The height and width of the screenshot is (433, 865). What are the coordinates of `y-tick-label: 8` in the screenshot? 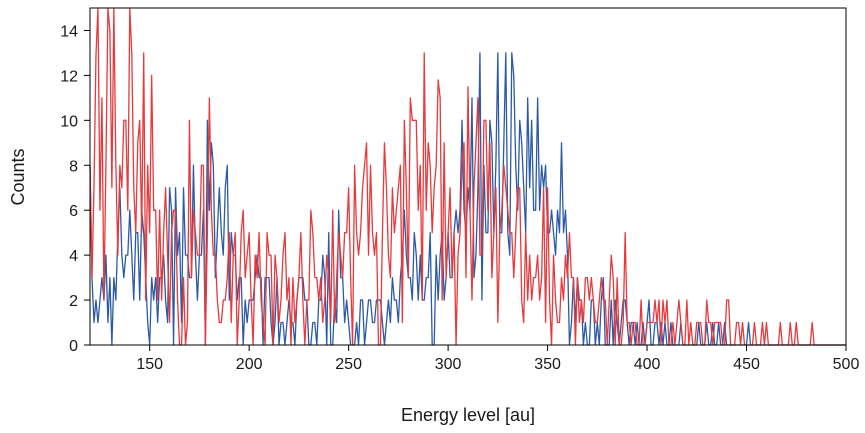 It's located at (73, 166).